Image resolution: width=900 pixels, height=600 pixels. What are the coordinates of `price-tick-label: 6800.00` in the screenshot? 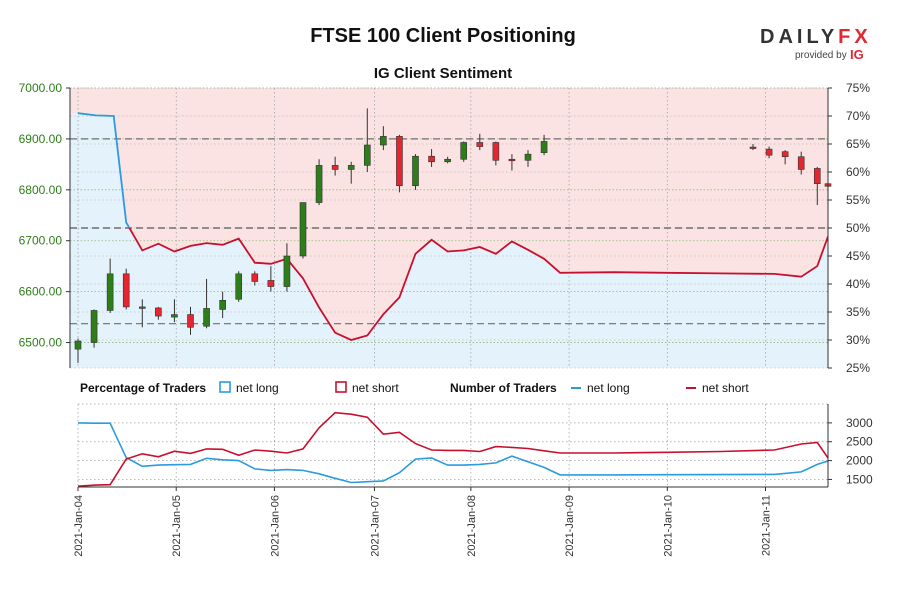 It's located at (41, 190).